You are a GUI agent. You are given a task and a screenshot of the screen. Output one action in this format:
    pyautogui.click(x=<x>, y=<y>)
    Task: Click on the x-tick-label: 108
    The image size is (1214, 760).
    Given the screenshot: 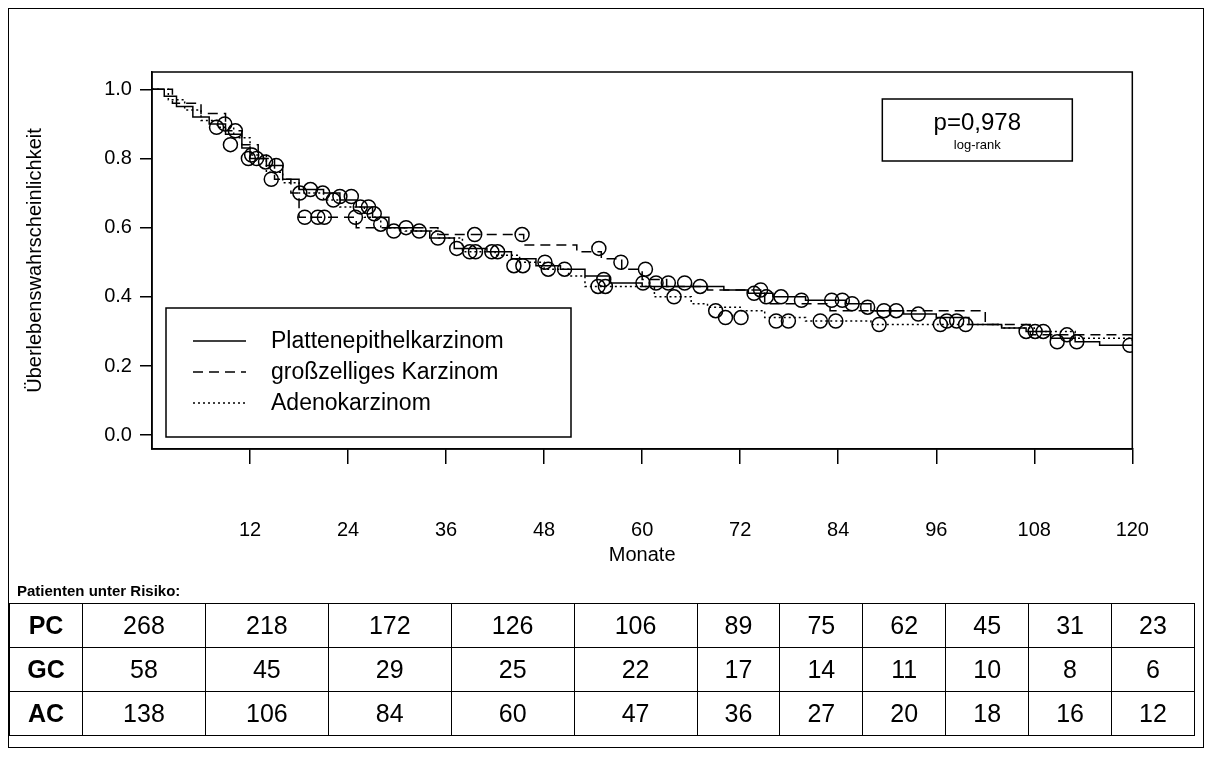 What is the action you would take?
    pyautogui.click(x=1034, y=528)
    